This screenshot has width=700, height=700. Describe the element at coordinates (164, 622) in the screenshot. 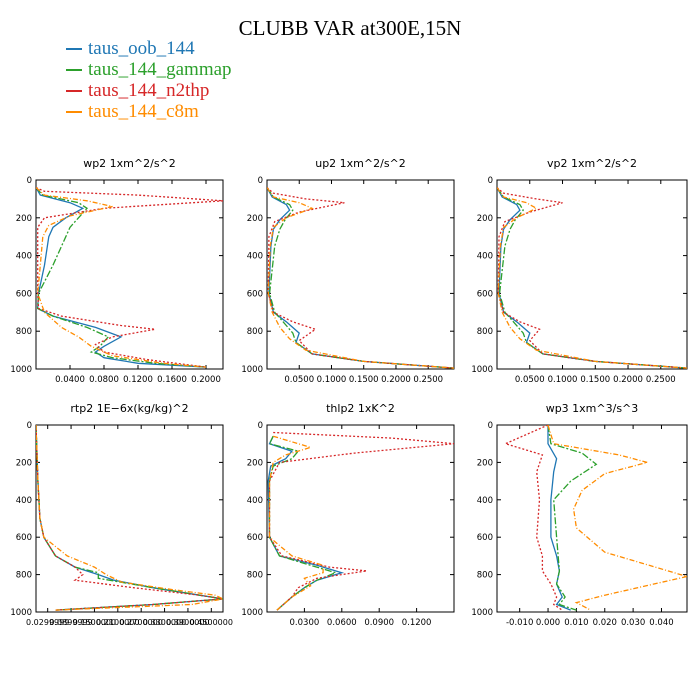

I see `x-tick-label: 0.3300000` at that location.